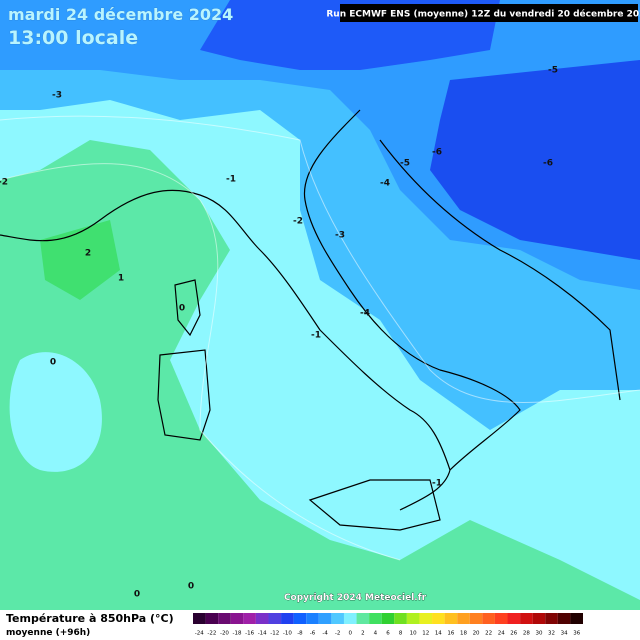 The height and width of the screenshot is (640, 640). I want to click on scale-label: -20, so click(224, 634).